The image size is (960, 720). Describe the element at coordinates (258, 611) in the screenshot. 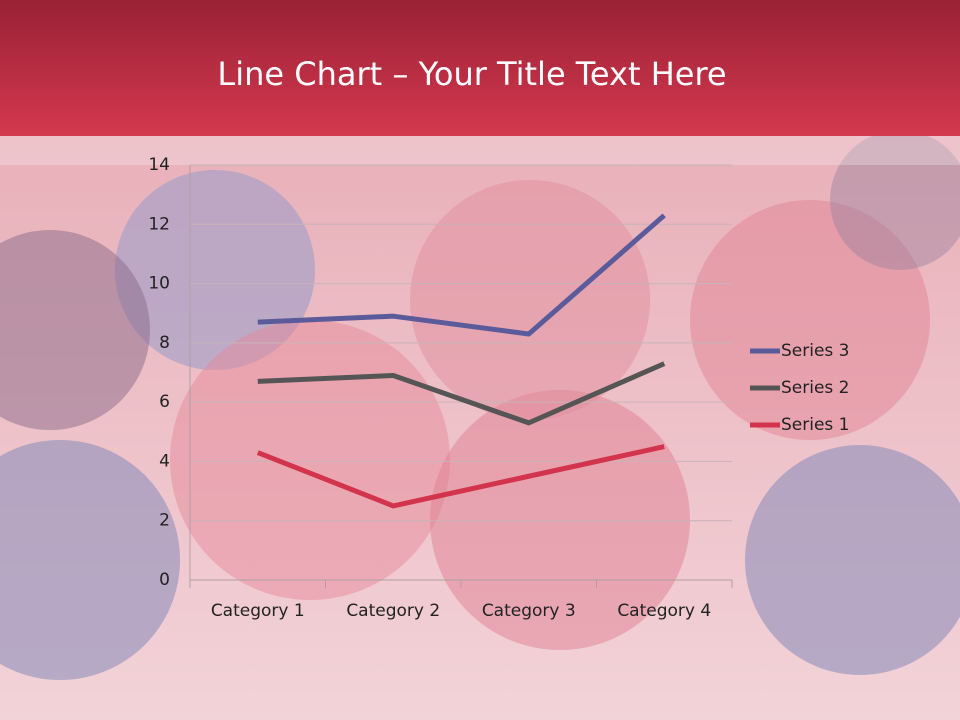

I see `x-tick-label: Category 1` at that location.